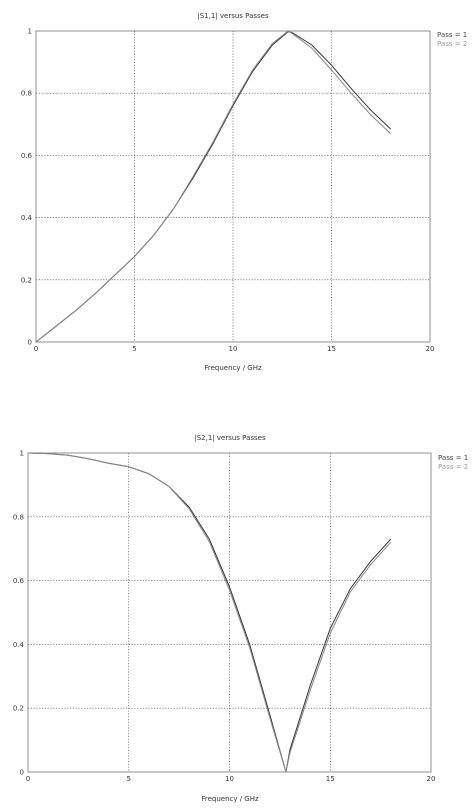 The width and height of the screenshot is (476, 808). Describe the element at coordinates (431, 779) in the screenshot. I see `s21-x-tick-label: 20` at that location.